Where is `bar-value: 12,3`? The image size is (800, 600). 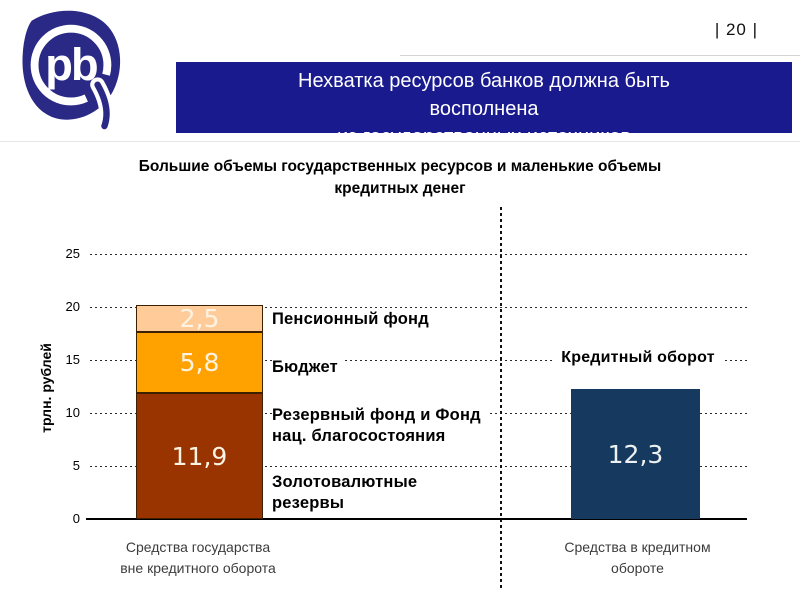 bar-value: 12,3 is located at coordinates (635, 454).